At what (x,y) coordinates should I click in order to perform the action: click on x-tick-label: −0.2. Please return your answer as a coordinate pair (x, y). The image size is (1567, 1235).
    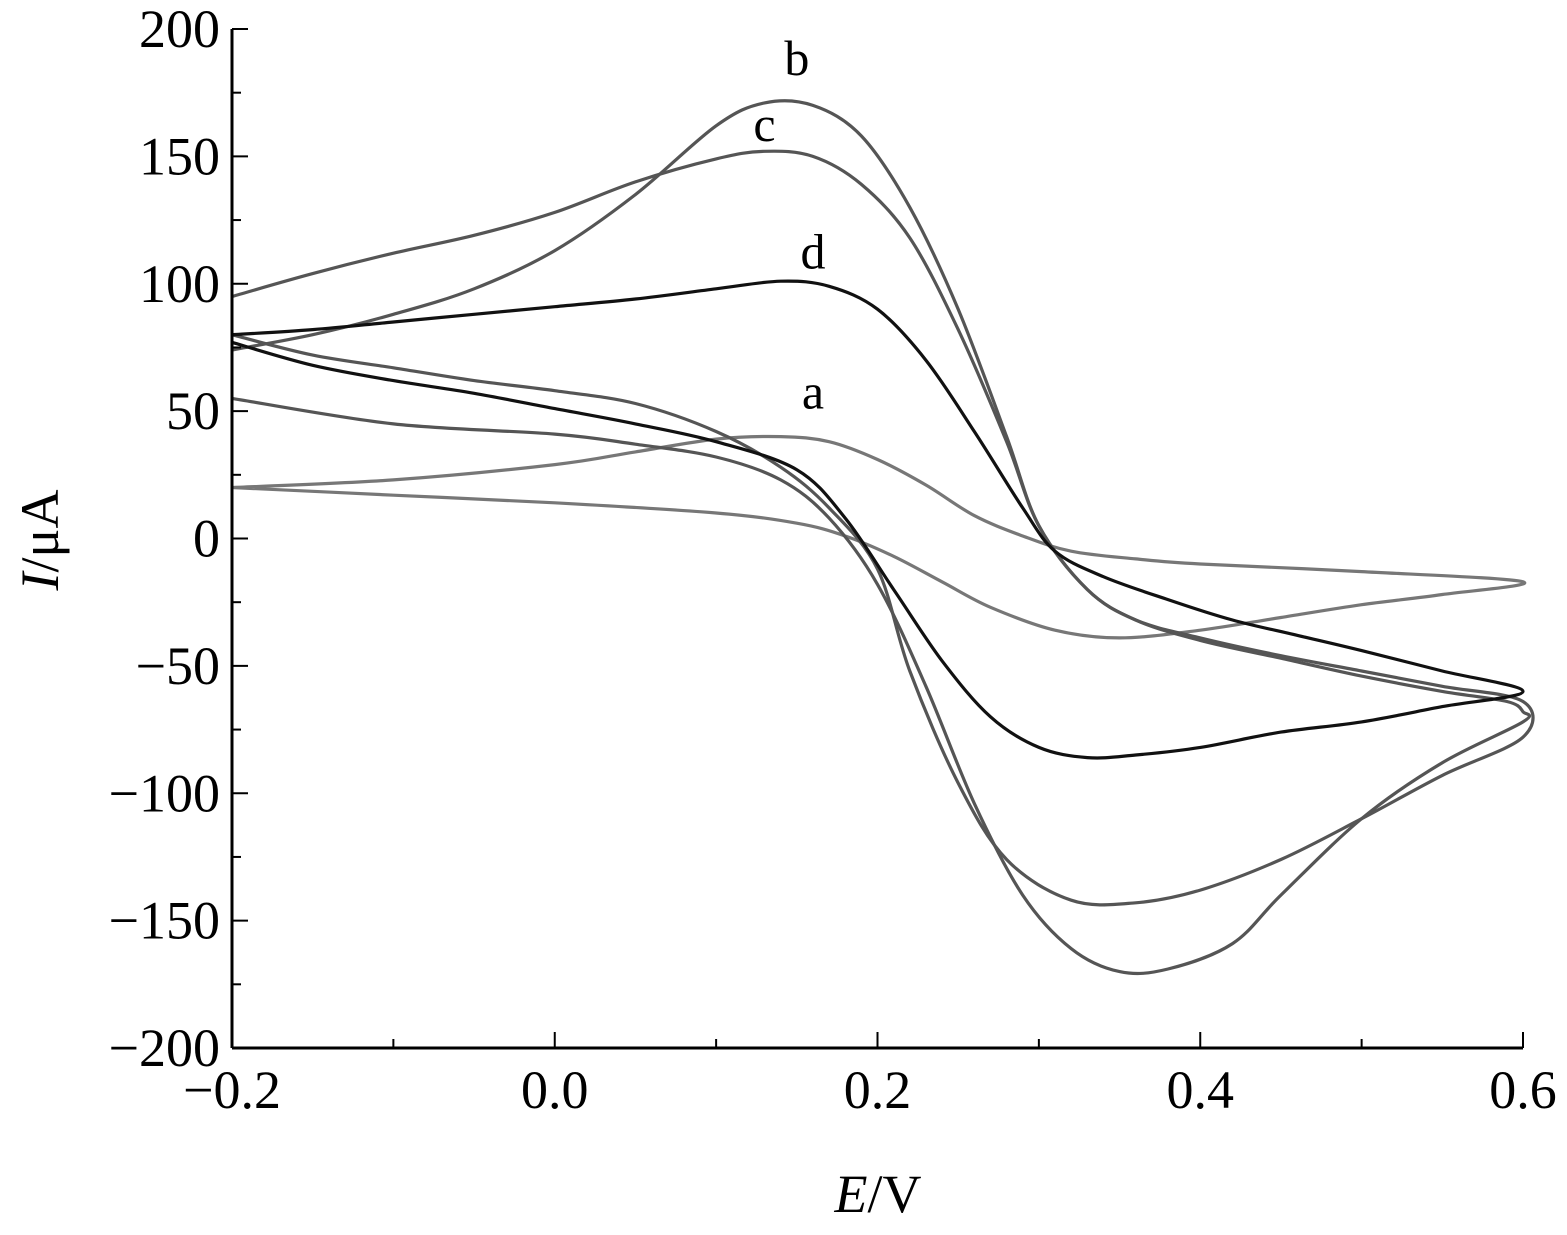
    Looking at the image, I should click on (232, 1090).